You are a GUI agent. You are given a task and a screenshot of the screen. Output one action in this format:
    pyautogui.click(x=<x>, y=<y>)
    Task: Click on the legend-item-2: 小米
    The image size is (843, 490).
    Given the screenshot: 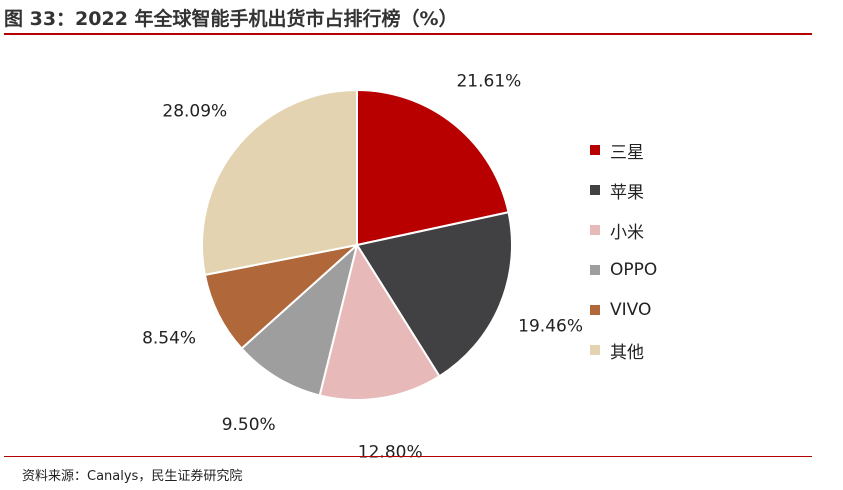 What is the action you would take?
    pyautogui.click(x=623, y=230)
    